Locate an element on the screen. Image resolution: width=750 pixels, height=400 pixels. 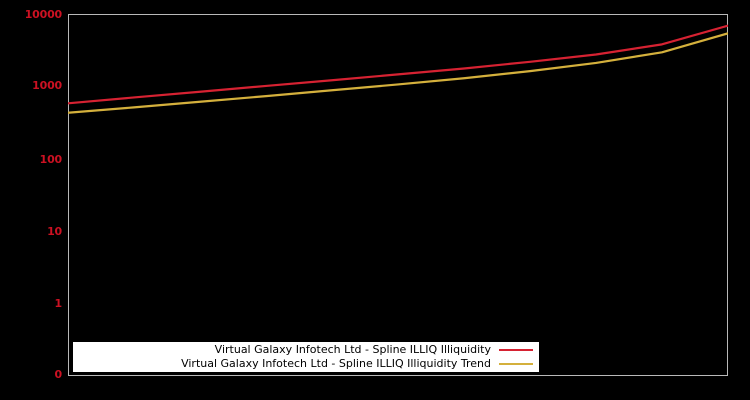
legend-swatch-illiq-trend is located at coordinates (516, 364).